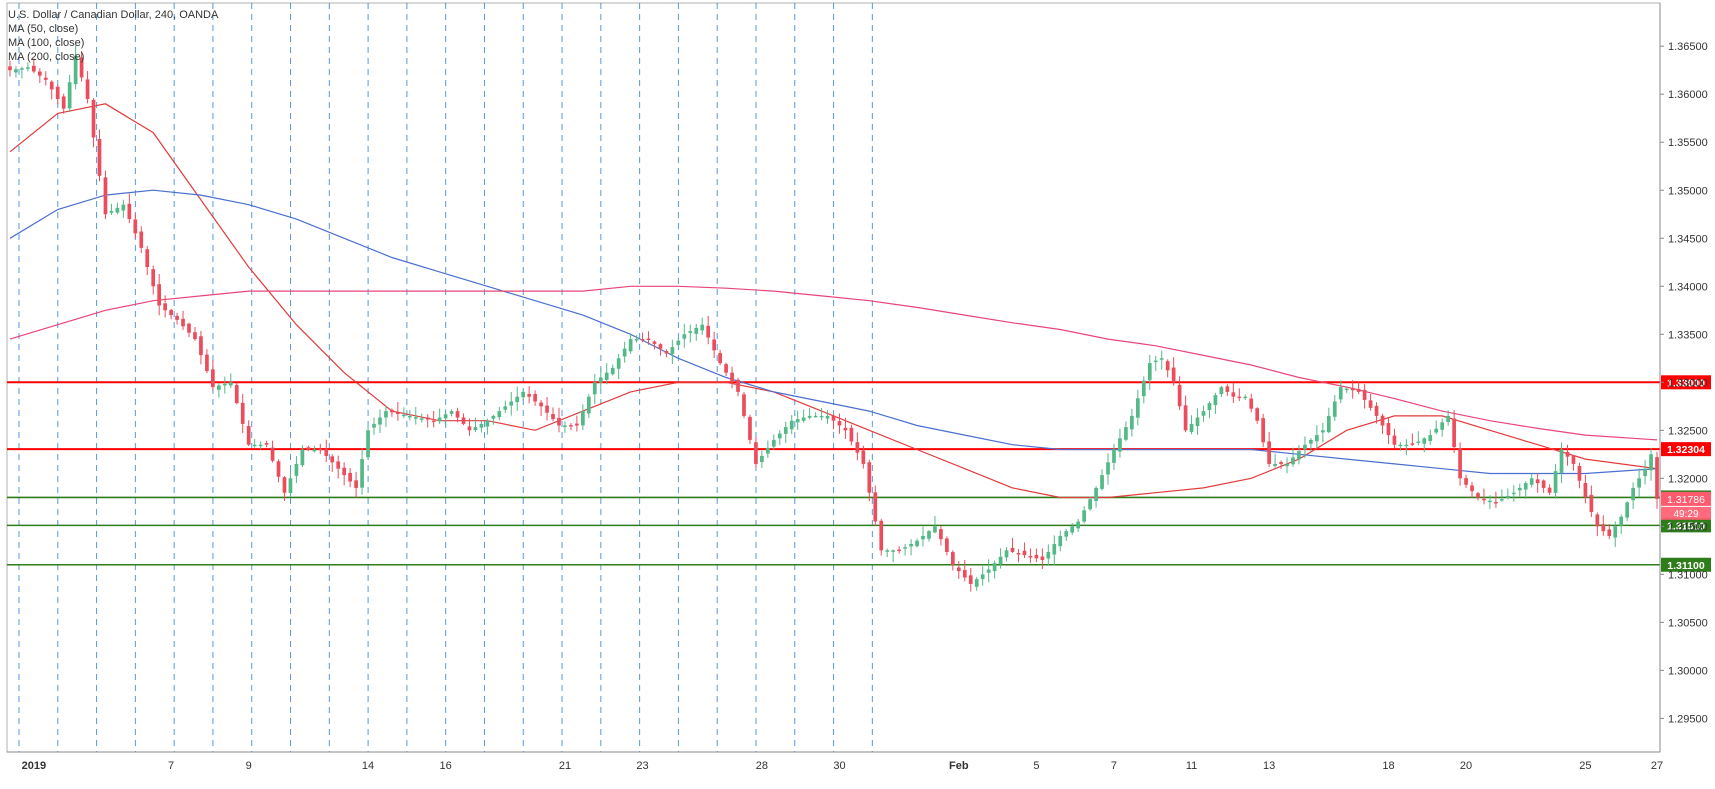  Describe the element at coordinates (1688, 239) in the screenshot. I see `price-tick-label: 1.34500` at that location.